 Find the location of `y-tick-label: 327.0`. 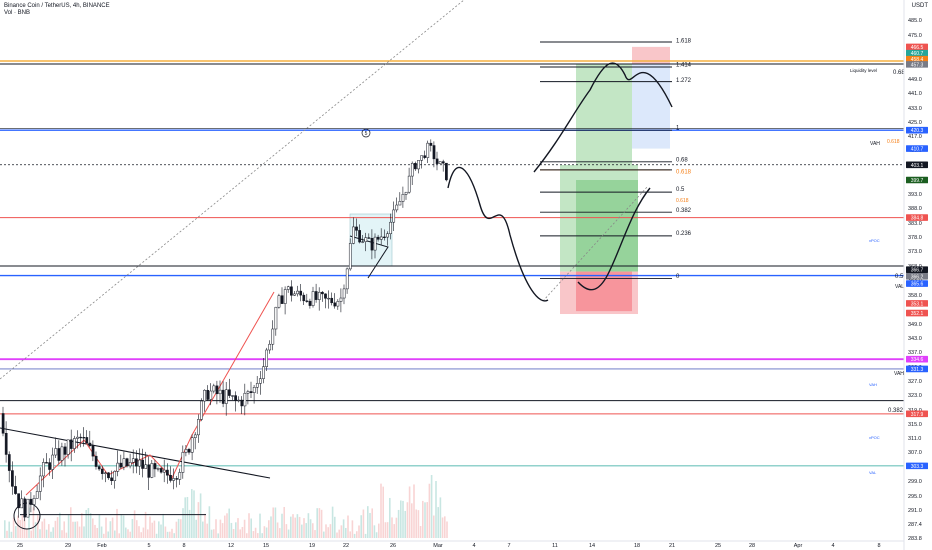

y-tick-label: 327.0 is located at coordinates (915, 382).